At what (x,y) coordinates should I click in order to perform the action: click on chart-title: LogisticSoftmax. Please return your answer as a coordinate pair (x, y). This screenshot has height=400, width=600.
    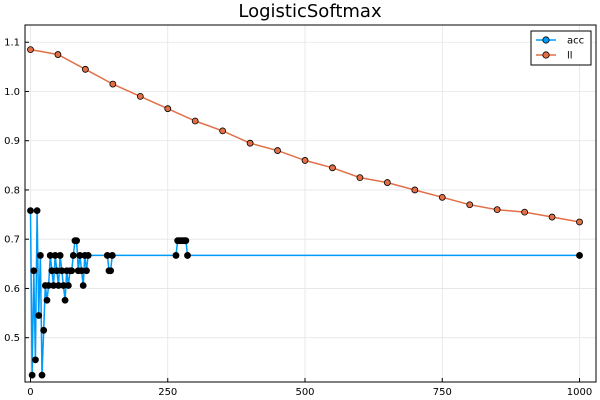
    Looking at the image, I should click on (310, 11).